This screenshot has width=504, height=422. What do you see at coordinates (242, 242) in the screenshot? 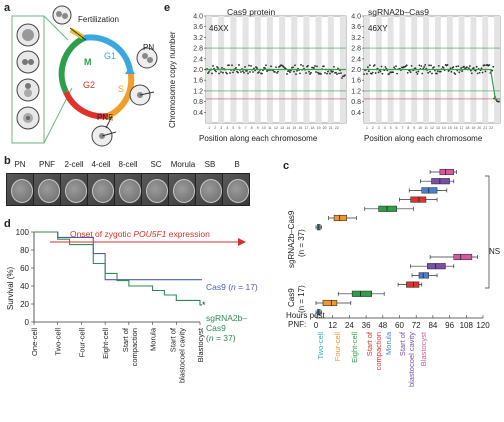
I see `onset-arrow-head` at bounding box center [242, 242].